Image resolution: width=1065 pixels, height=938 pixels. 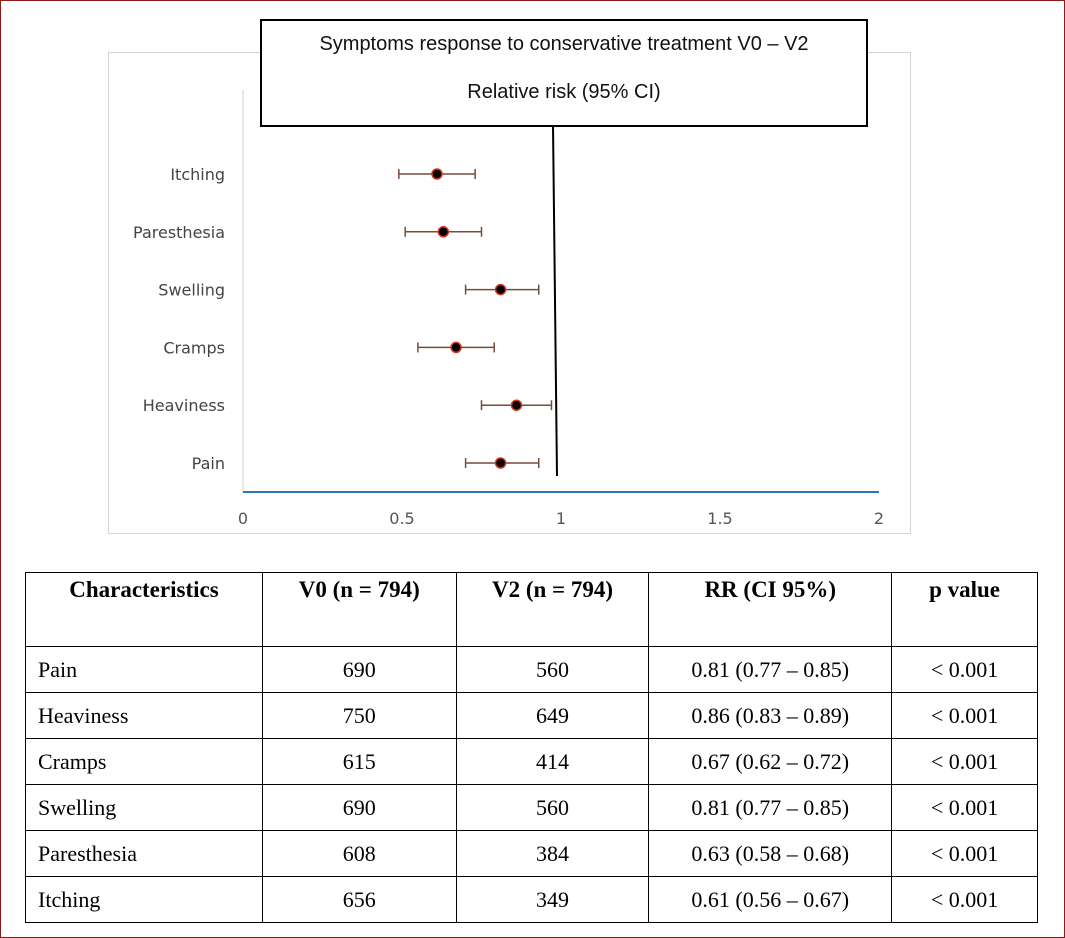 What do you see at coordinates (552, 853) in the screenshot?
I see `cell-v2: 384` at bounding box center [552, 853].